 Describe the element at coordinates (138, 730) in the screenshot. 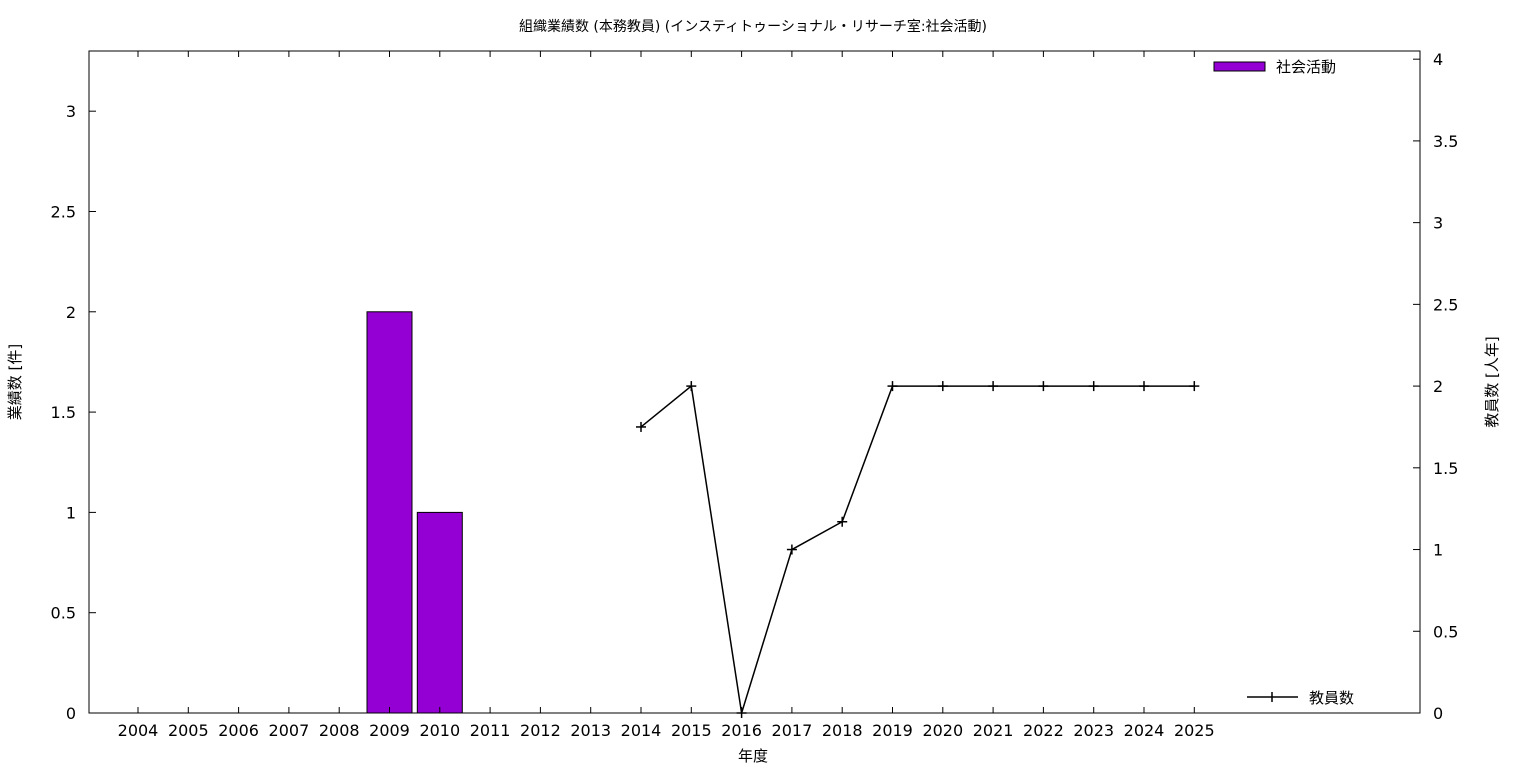

I see `x-tick-label: 2004` at that location.